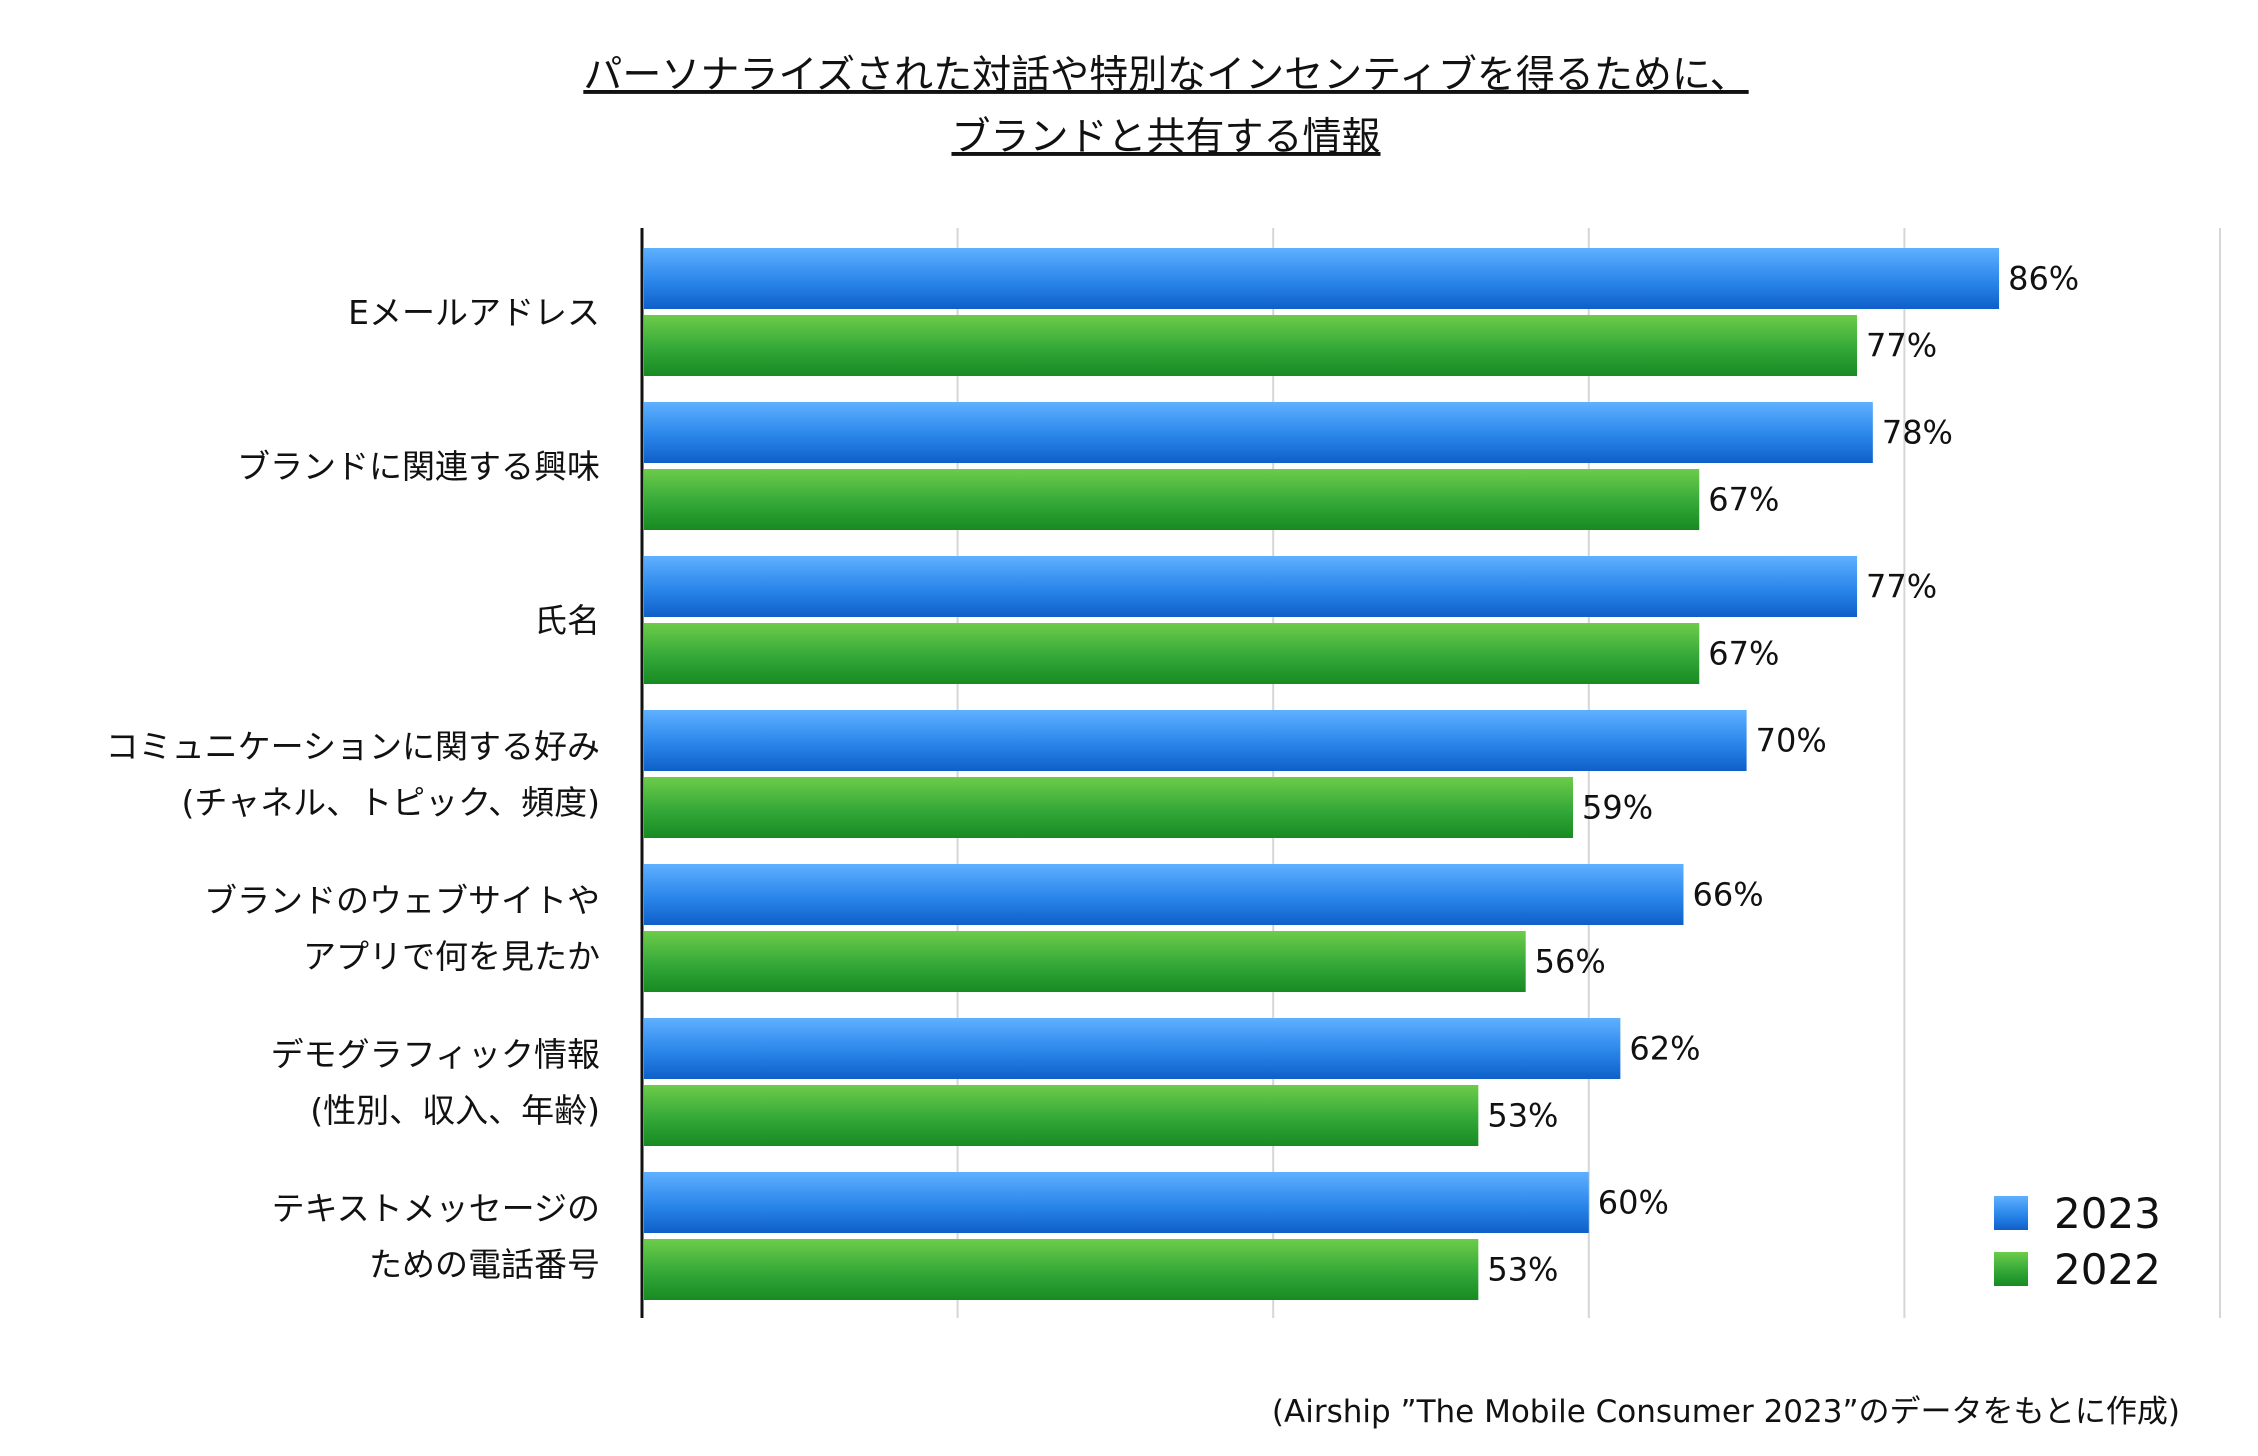  Describe the element at coordinates (567, 620) in the screenshot. I see `category-label-2-0: 氏名` at that location.